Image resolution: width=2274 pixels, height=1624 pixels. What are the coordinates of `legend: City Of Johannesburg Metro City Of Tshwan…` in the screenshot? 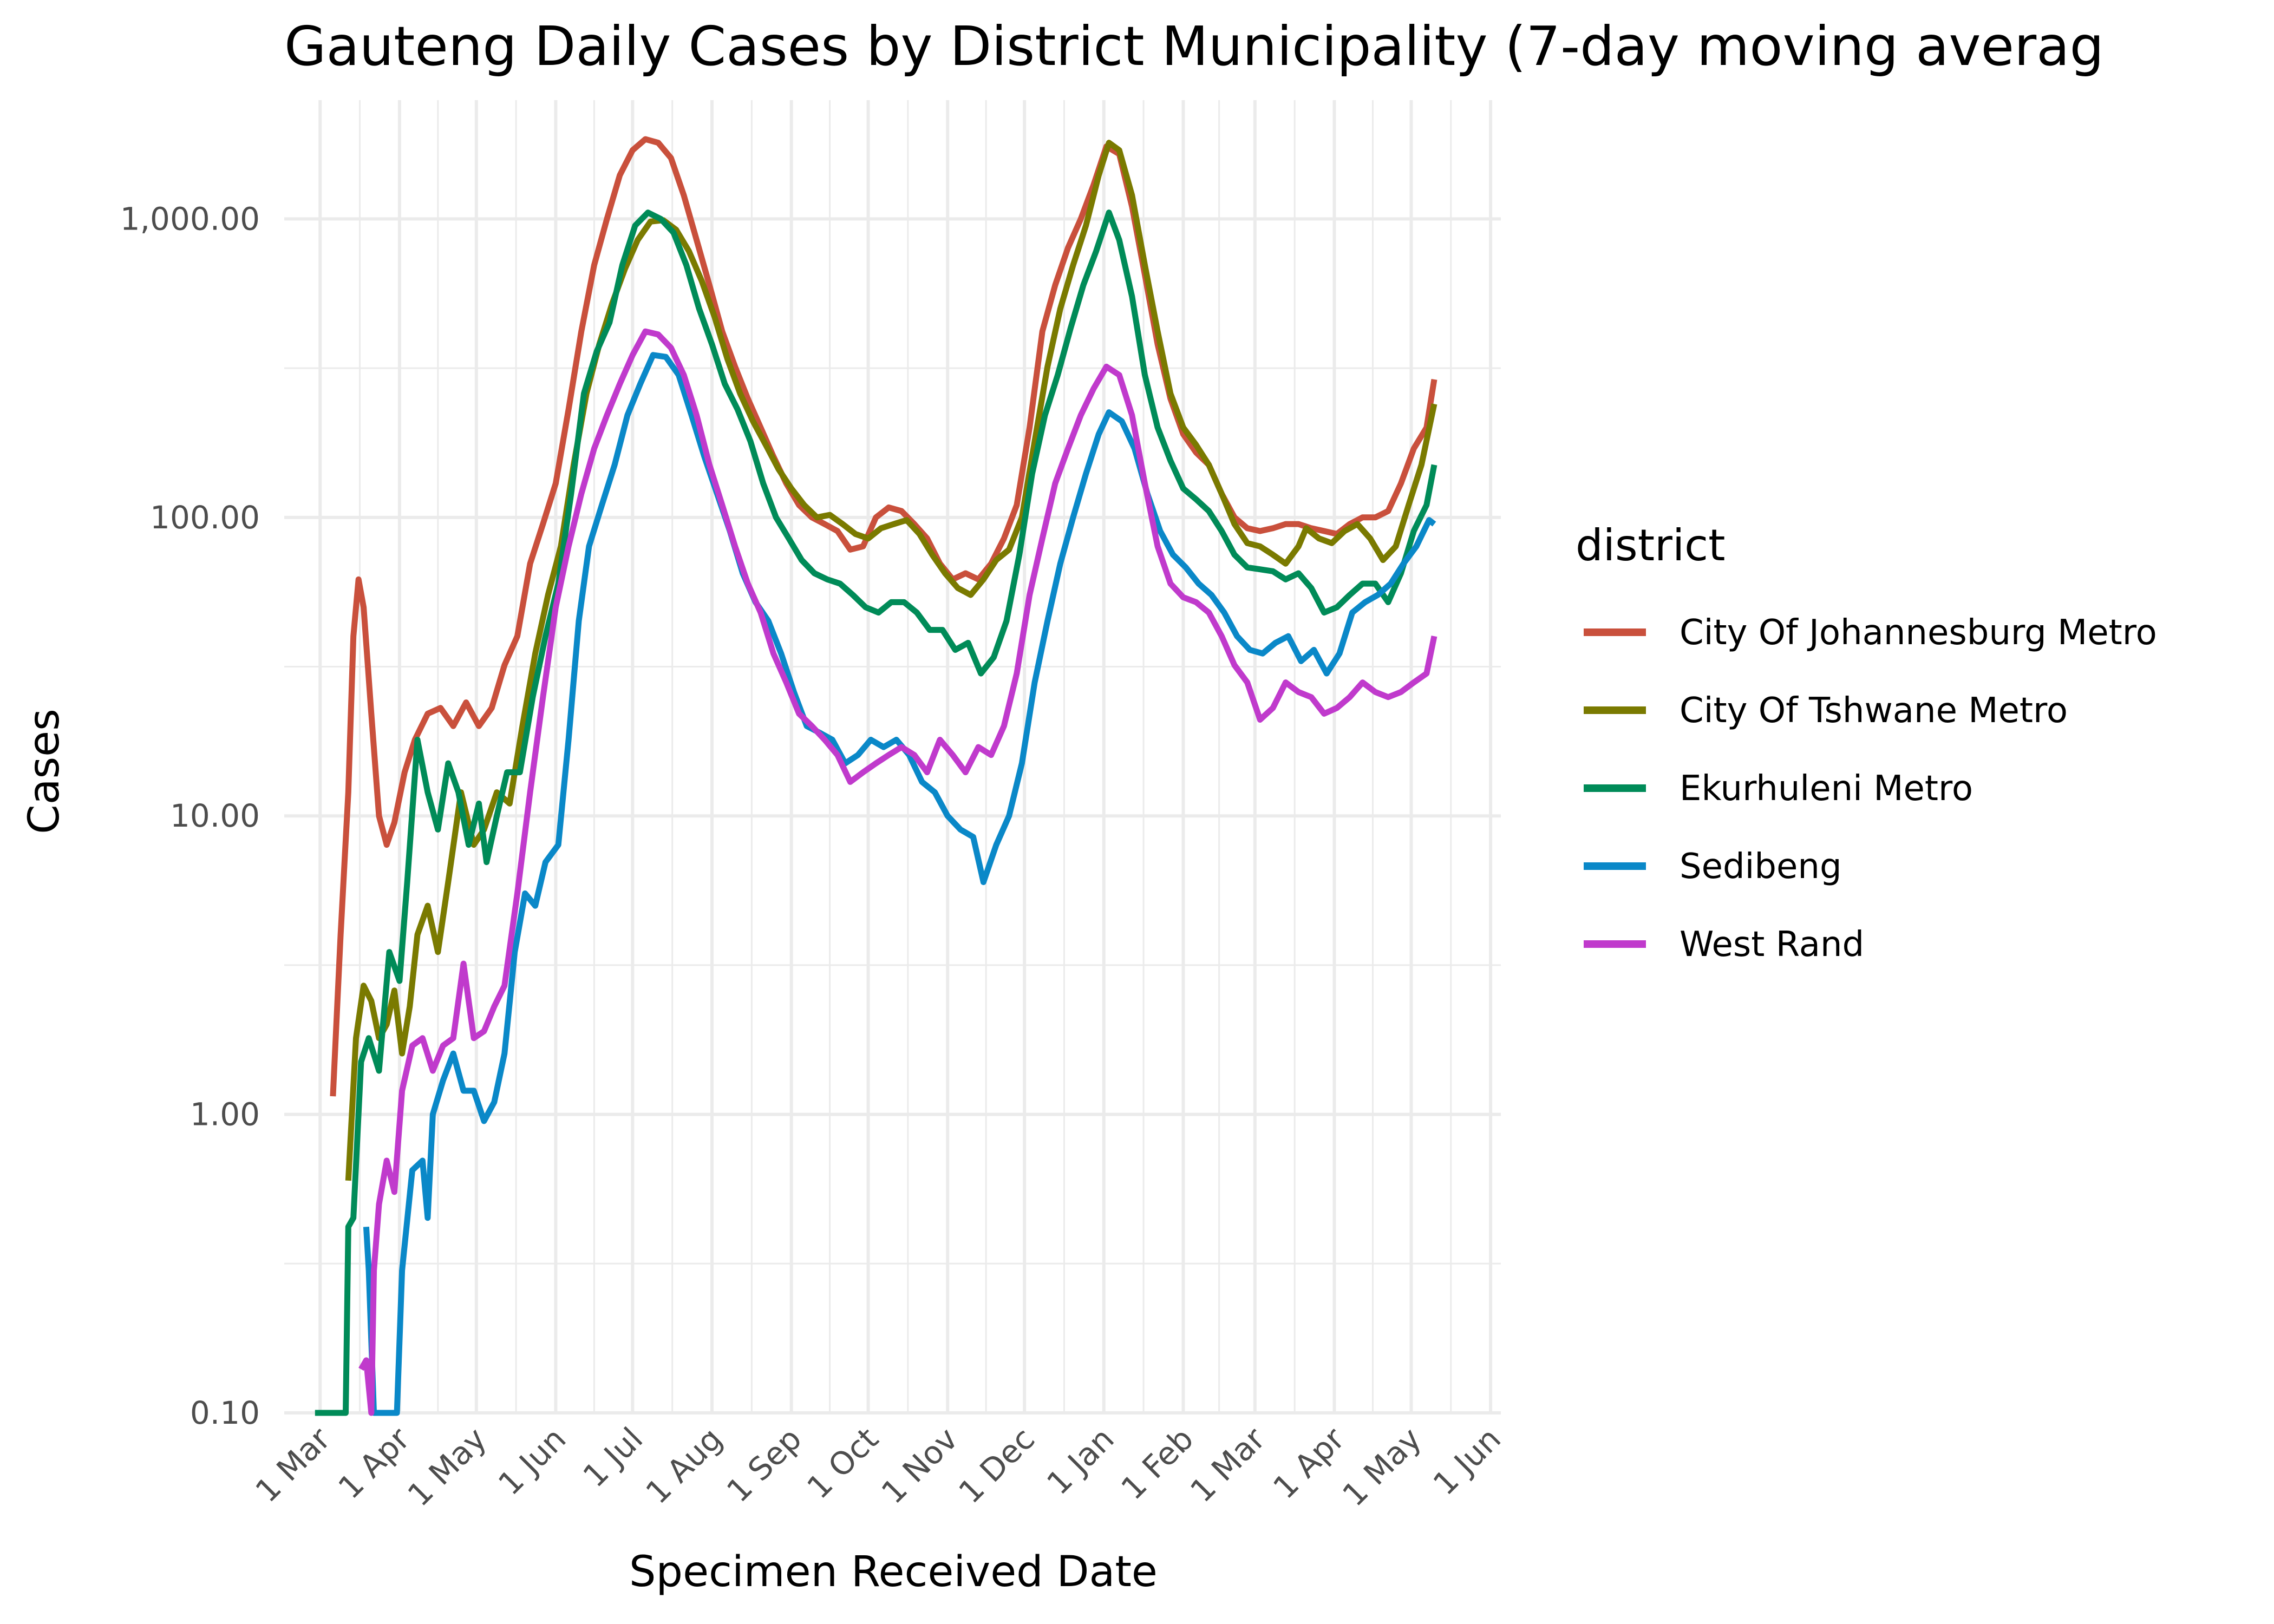 It's located at (1871, 789).